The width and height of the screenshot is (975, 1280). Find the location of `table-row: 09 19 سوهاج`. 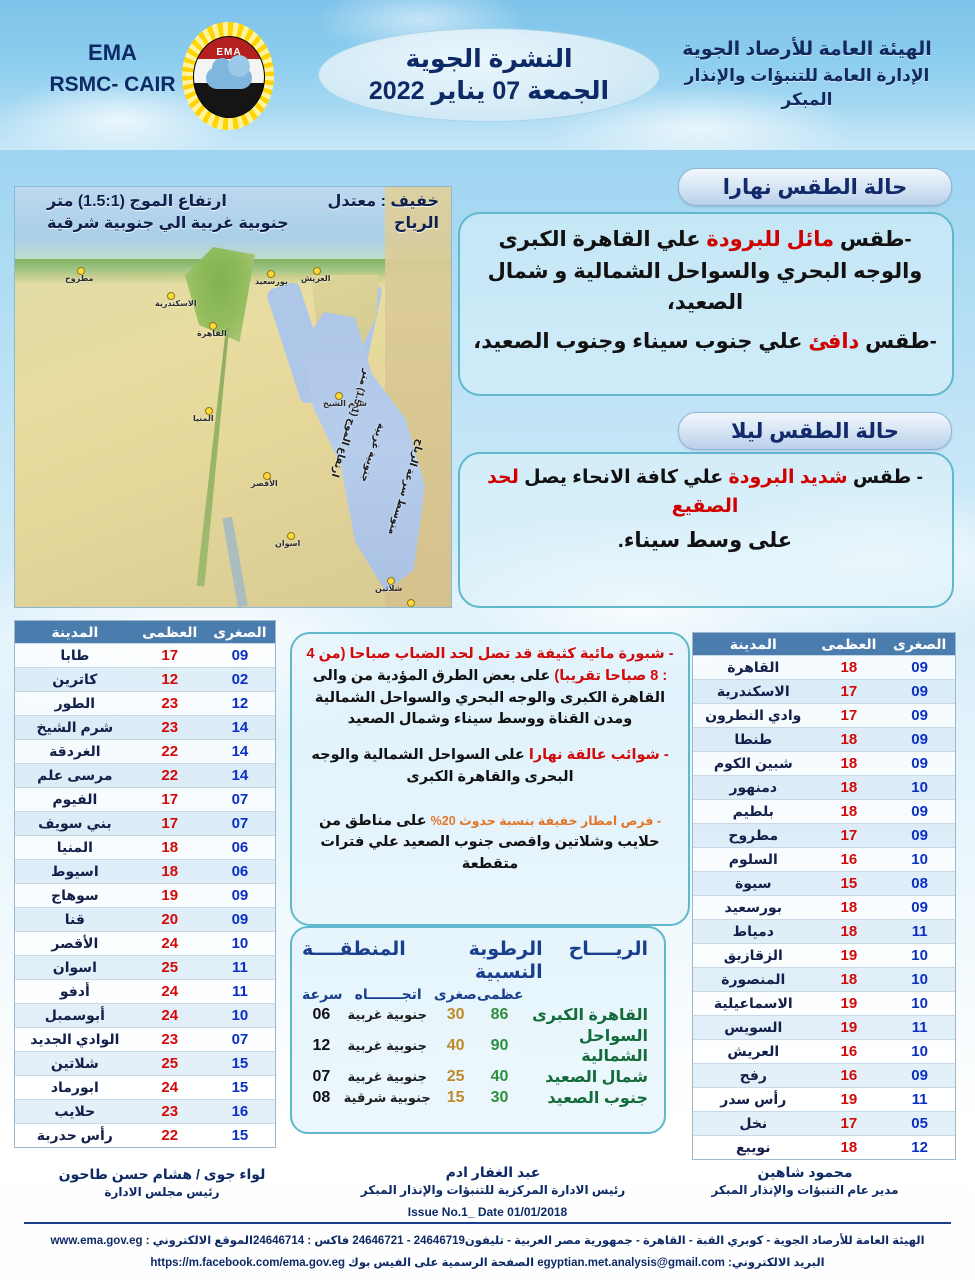

table-row: 09 19 سوهاج is located at coordinates (145, 895).